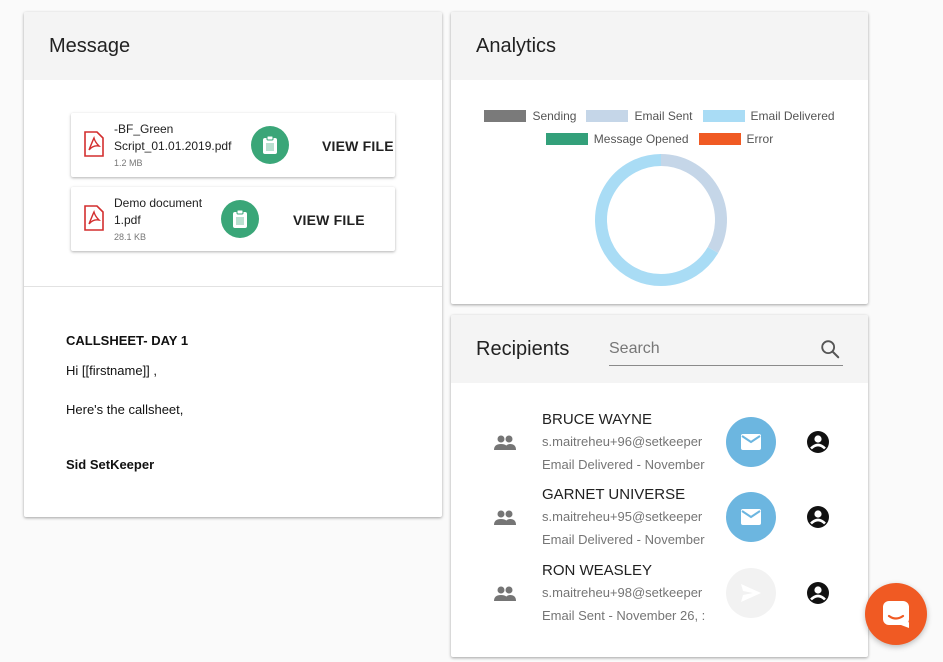  Describe the element at coordinates (792, 115) in the screenshot. I see `legend-label: Email Delivered` at that location.